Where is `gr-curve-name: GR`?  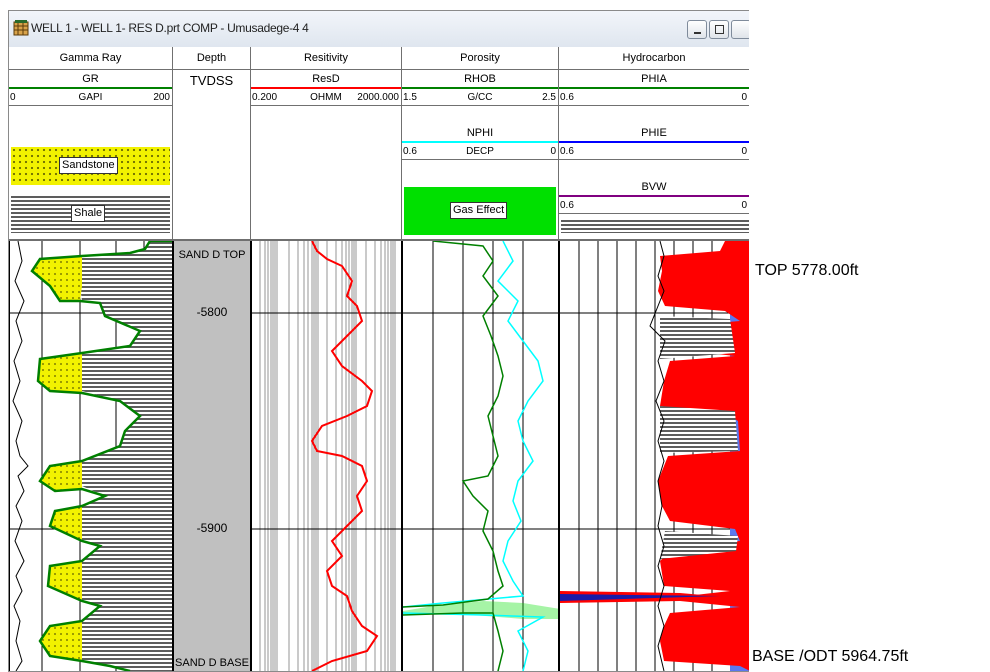
gr-curve-name: GR is located at coordinates (90, 79).